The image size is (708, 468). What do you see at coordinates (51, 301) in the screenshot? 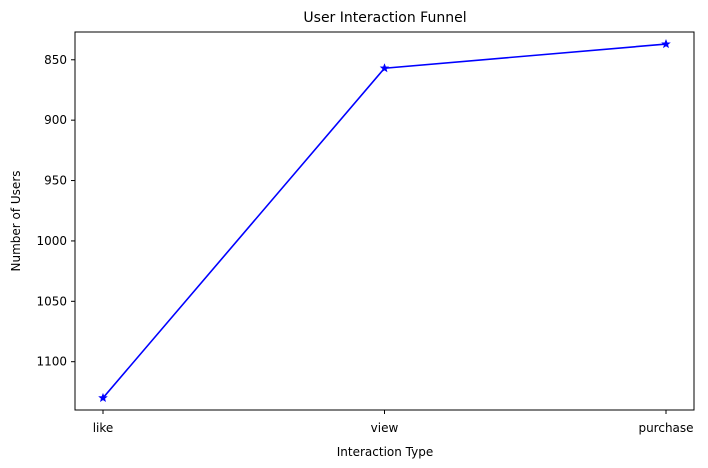
I see `y-tick-label: 1050` at bounding box center [51, 301].